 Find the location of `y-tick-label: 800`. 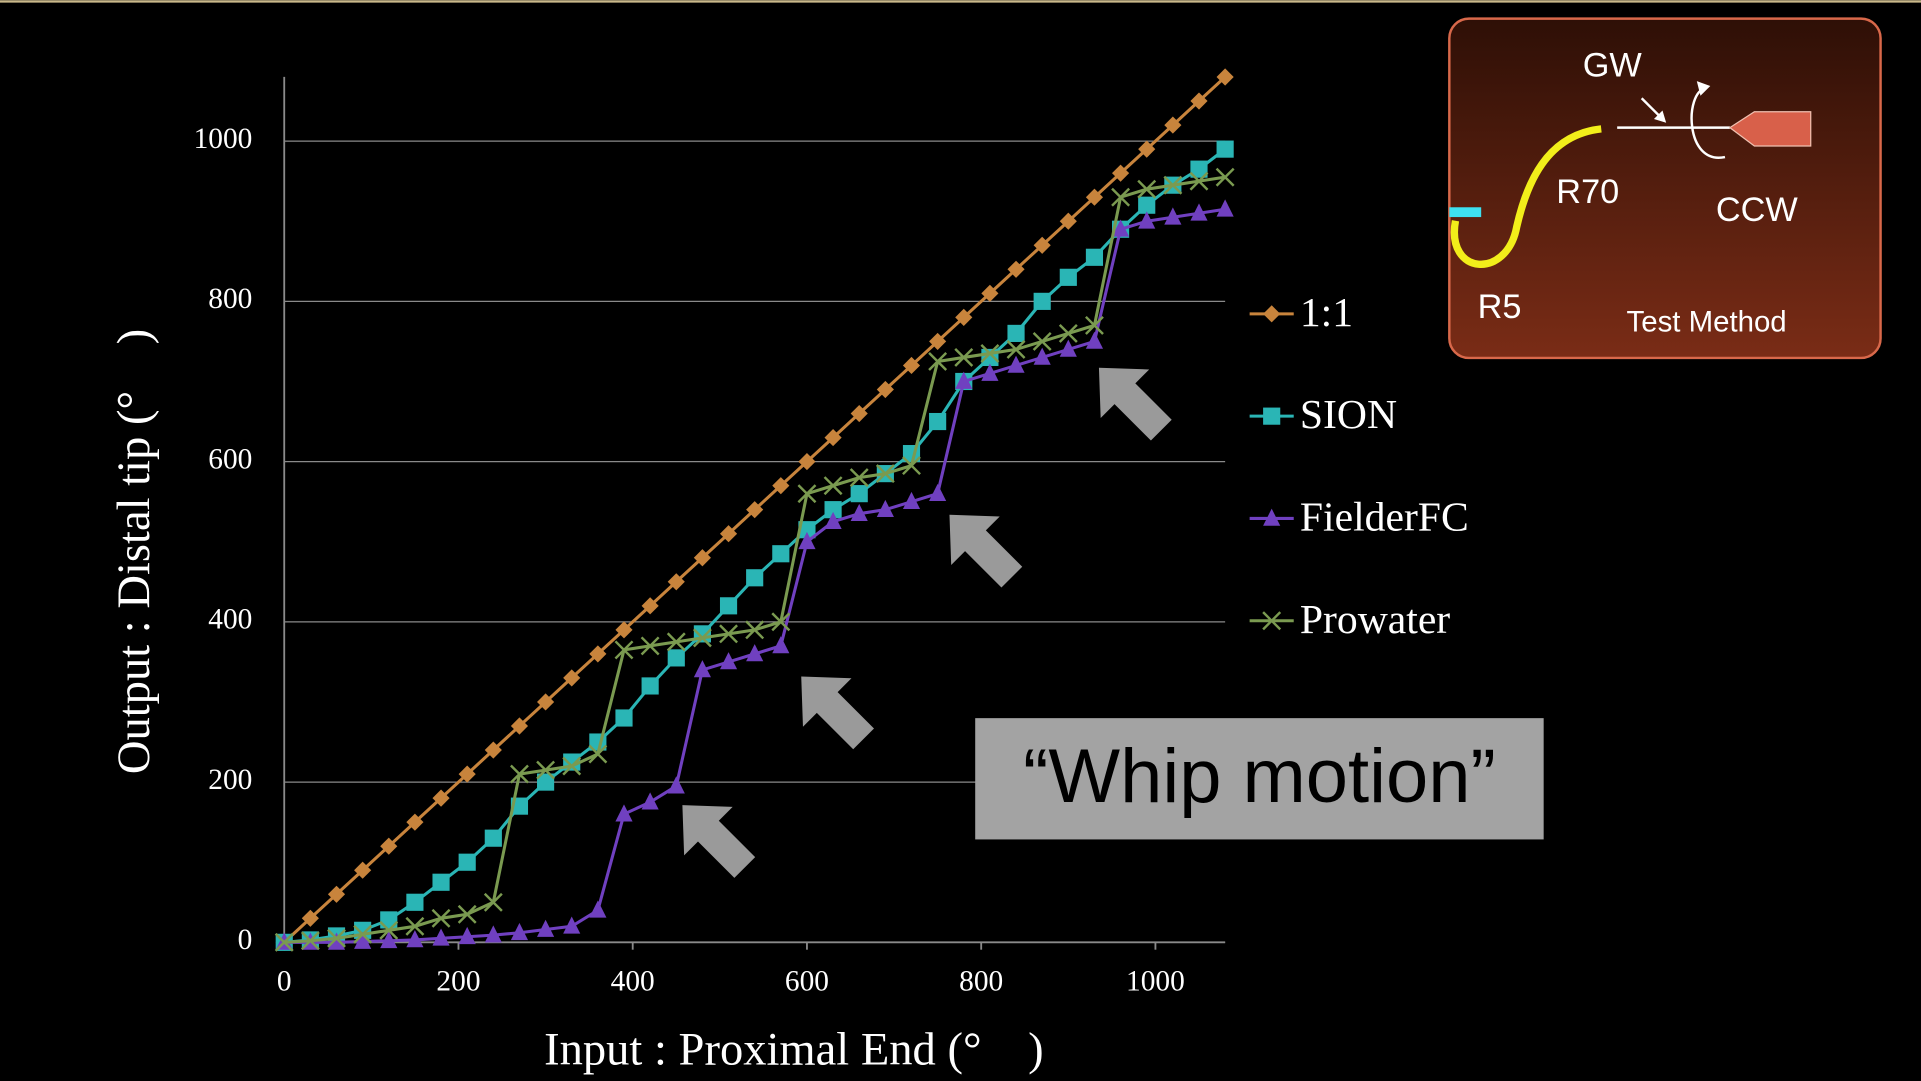

y-tick-label: 800 is located at coordinates (230, 299).